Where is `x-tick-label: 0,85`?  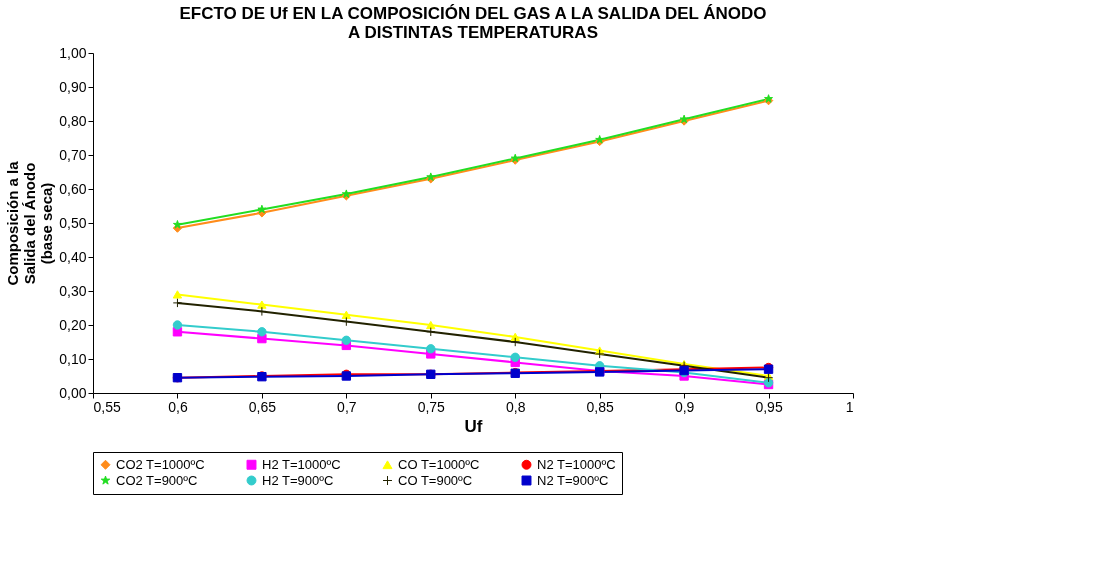 x-tick-label: 0,85 is located at coordinates (600, 406).